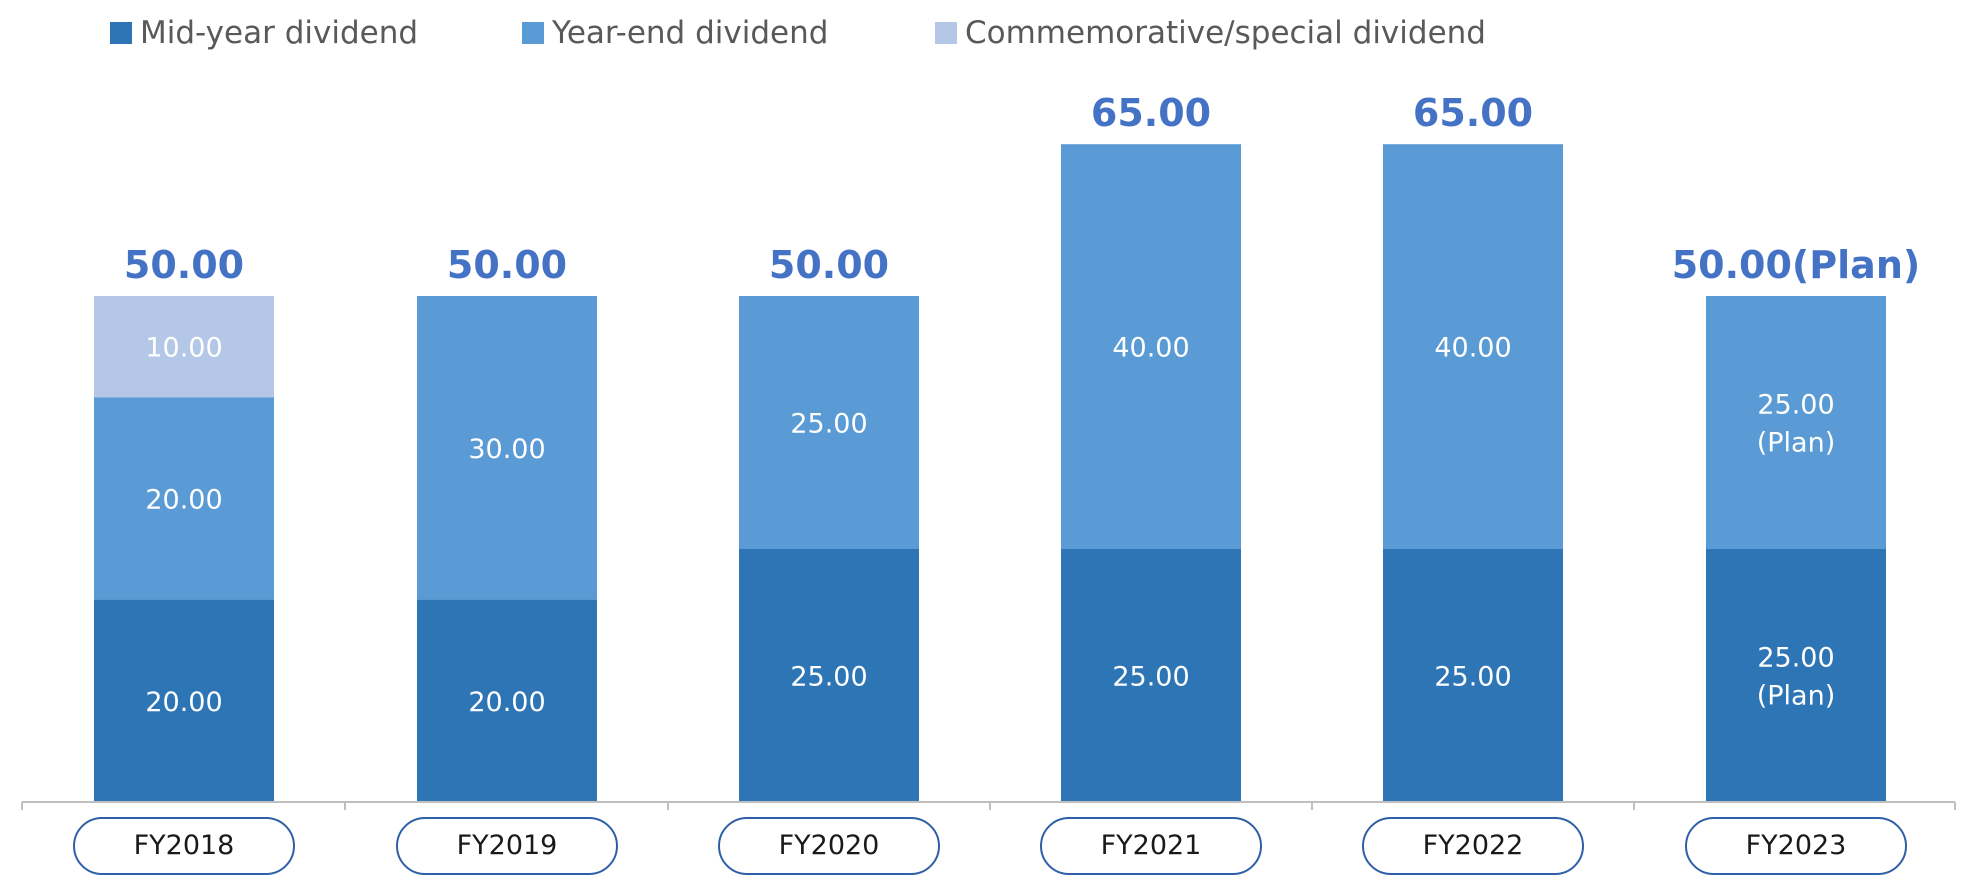 The height and width of the screenshot is (883, 1978). I want to click on category-pill-fy2022, so click(1473, 846).